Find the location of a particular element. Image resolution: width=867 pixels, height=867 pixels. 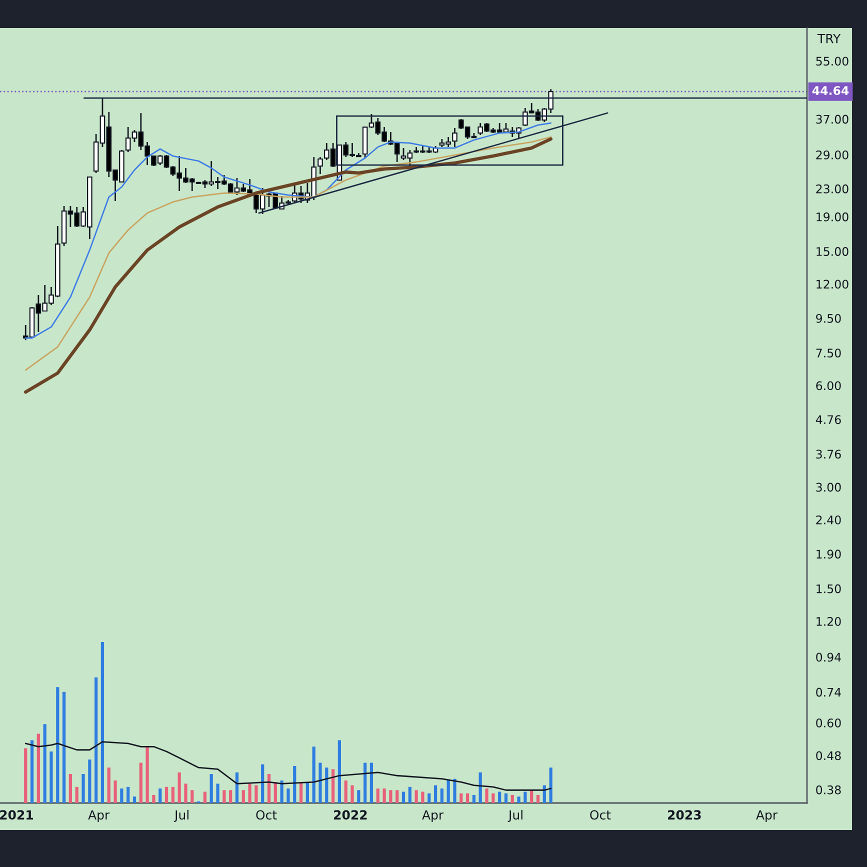

y-tick-label: 2.40 is located at coordinates (828, 519).